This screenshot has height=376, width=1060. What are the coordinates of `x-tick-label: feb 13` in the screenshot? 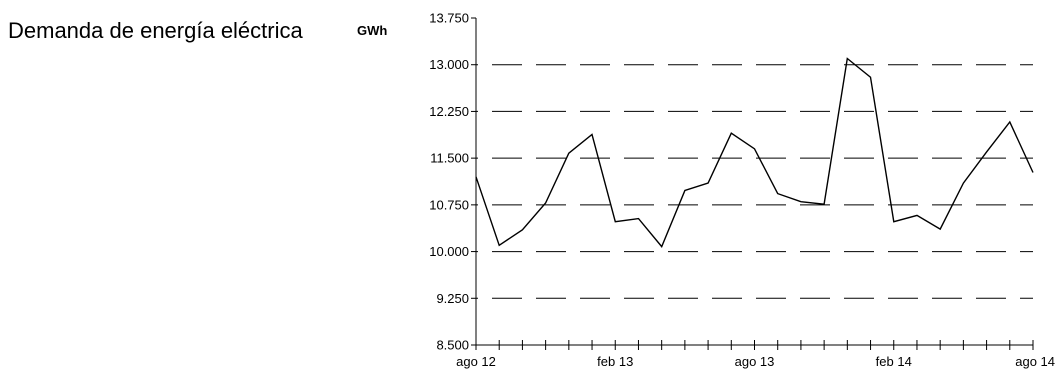 It's located at (615, 361).